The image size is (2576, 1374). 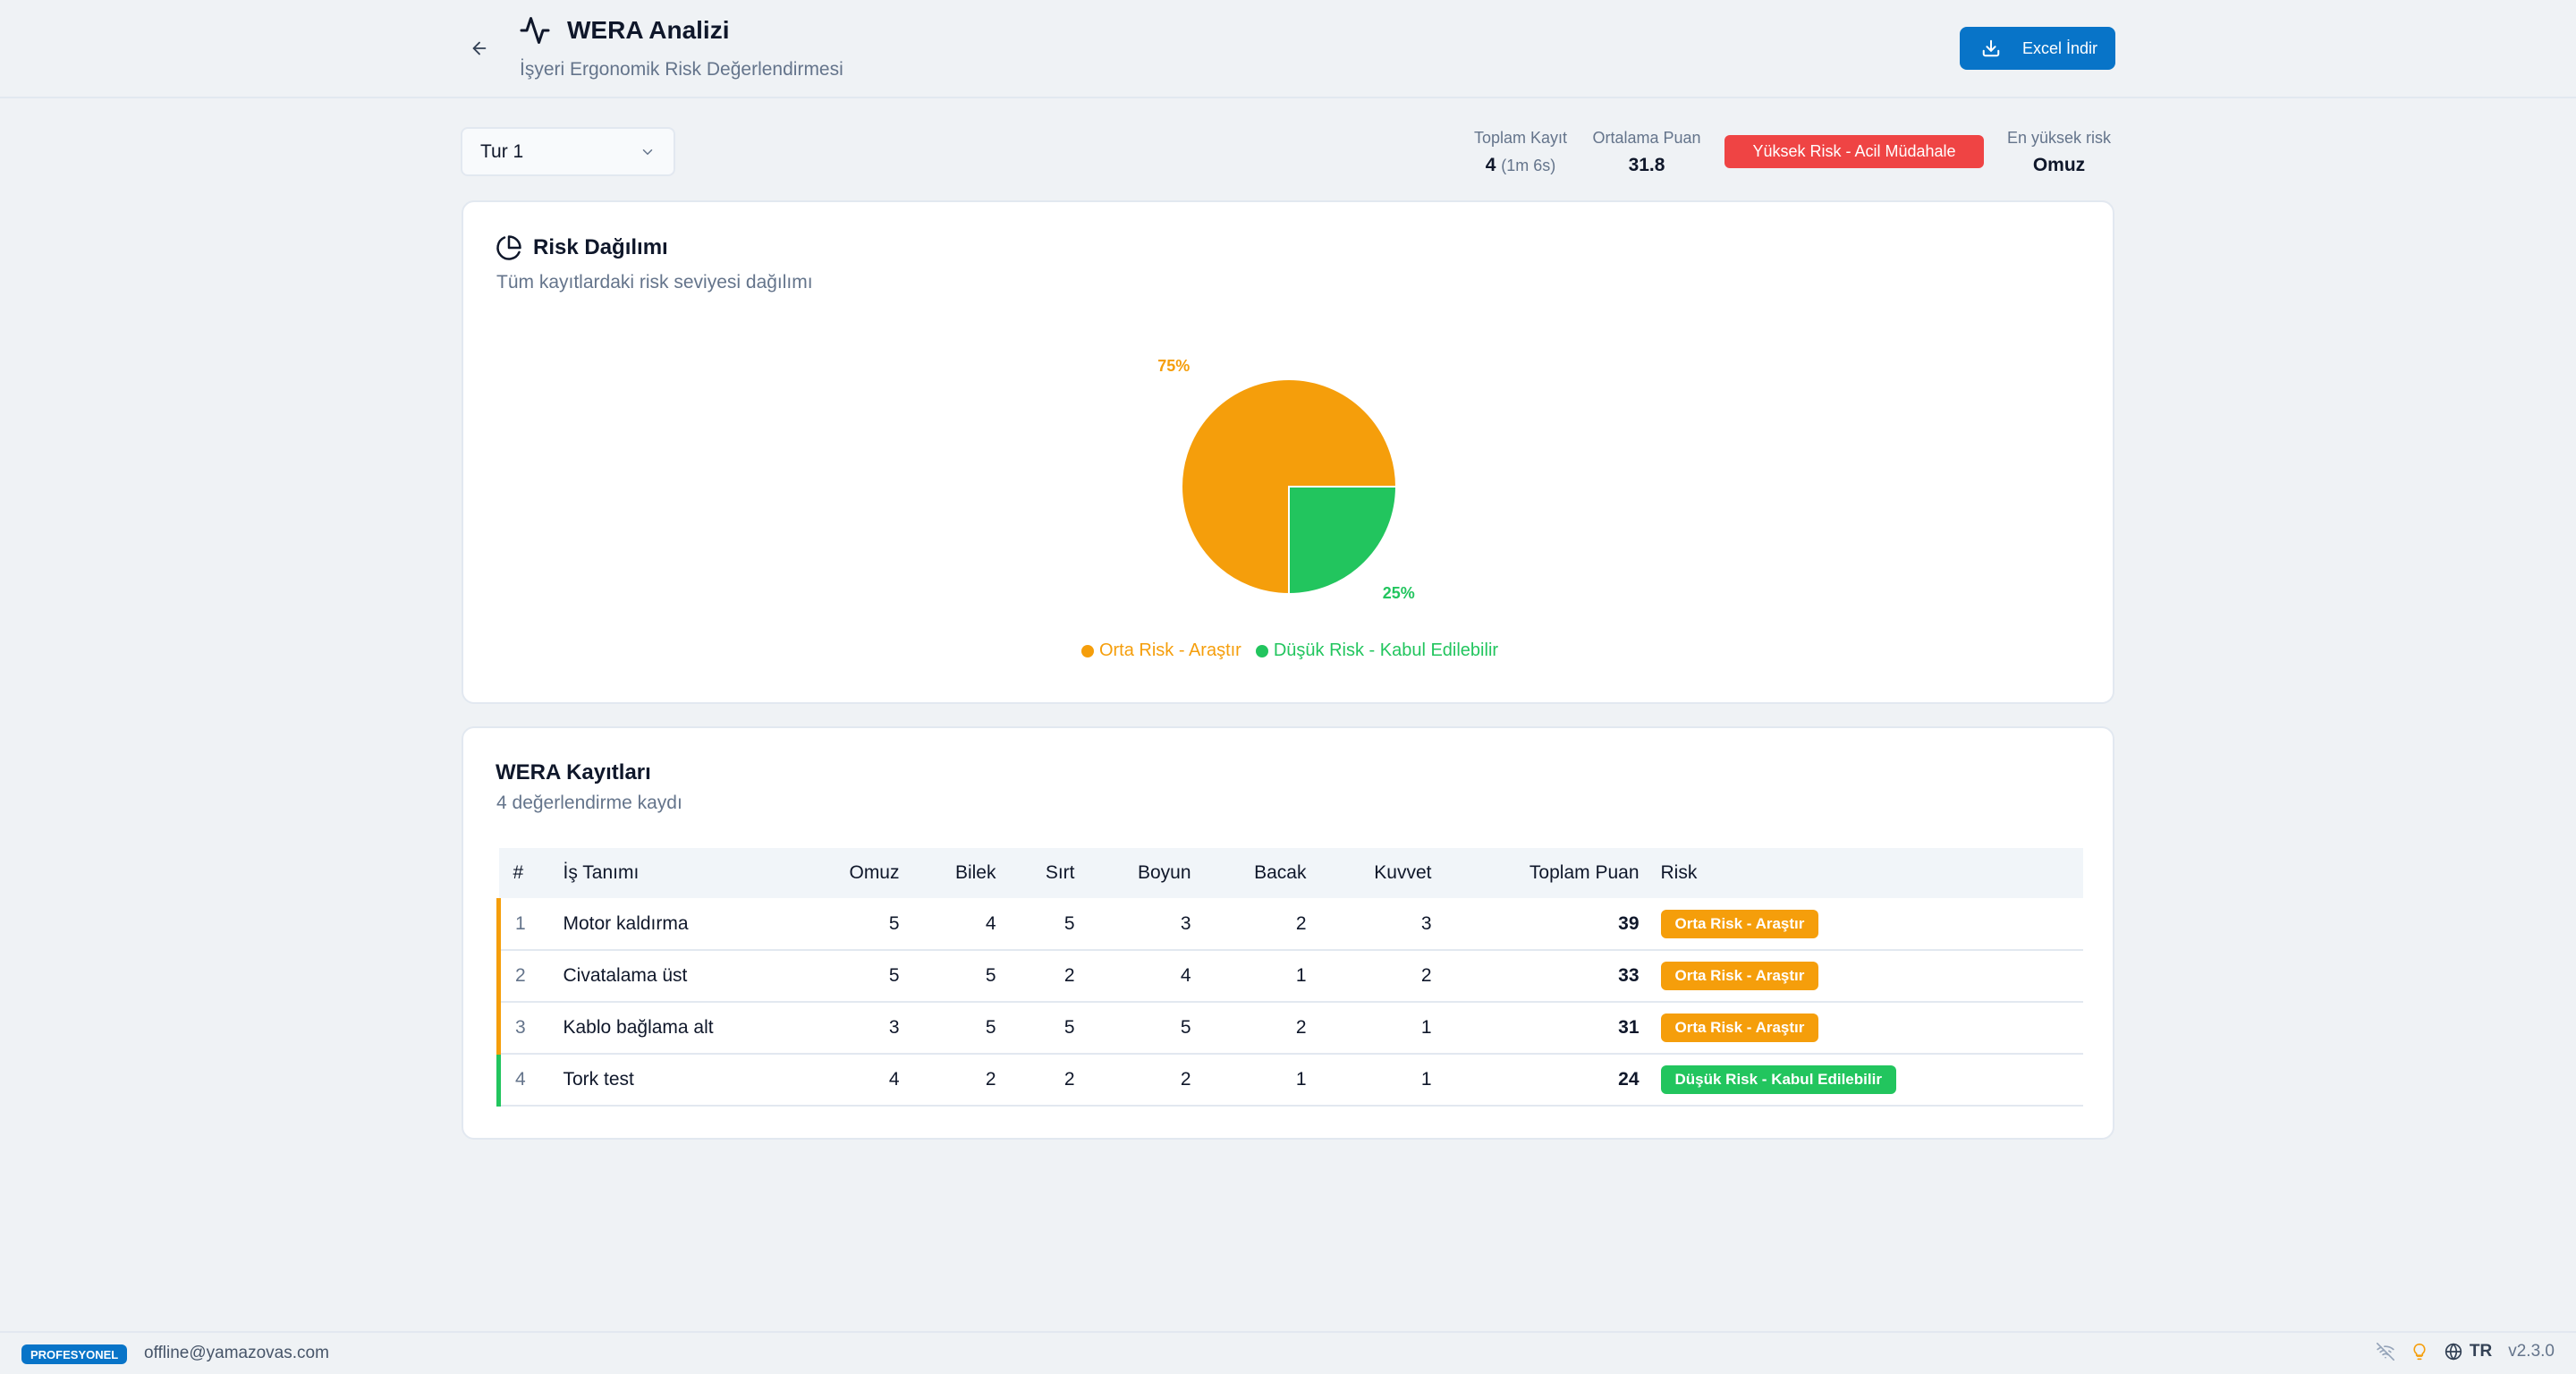 What do you see at coordinates (1143, 976) in the screenshot?
I see `cell-boyun: 4` at bounding box center [1143, 976].